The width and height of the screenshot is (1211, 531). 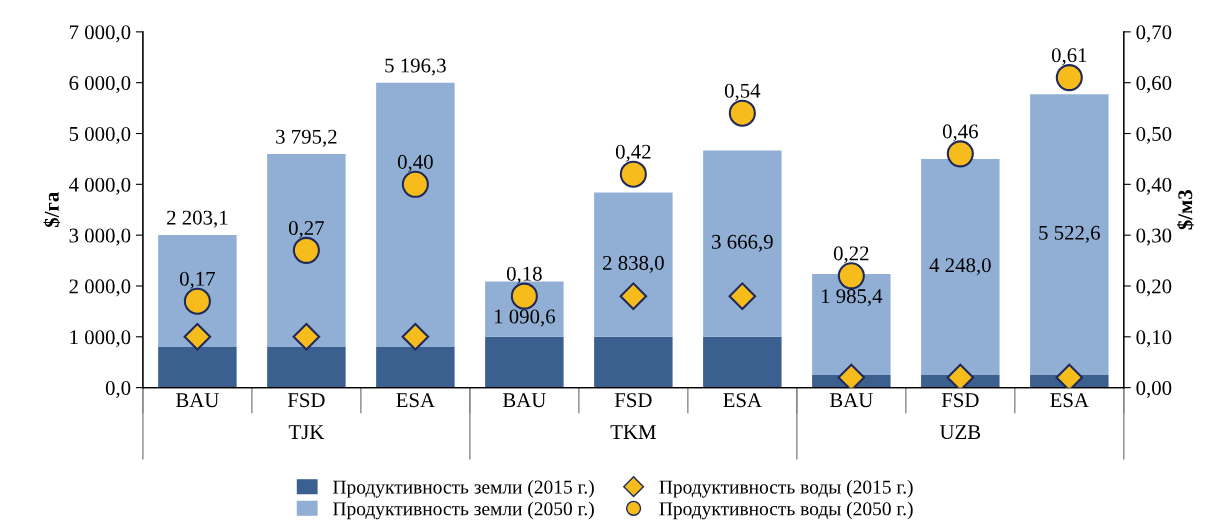 I want to click on data-label: 3 666,9, so click(x=742, y=243).